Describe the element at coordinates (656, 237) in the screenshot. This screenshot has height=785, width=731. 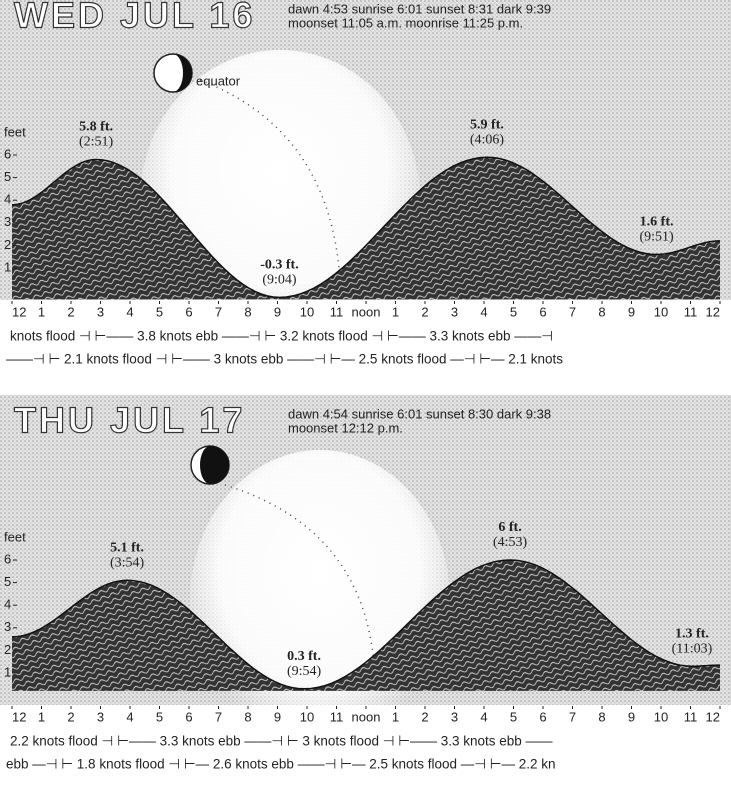
I see `time-label: (9:51)` at that location.